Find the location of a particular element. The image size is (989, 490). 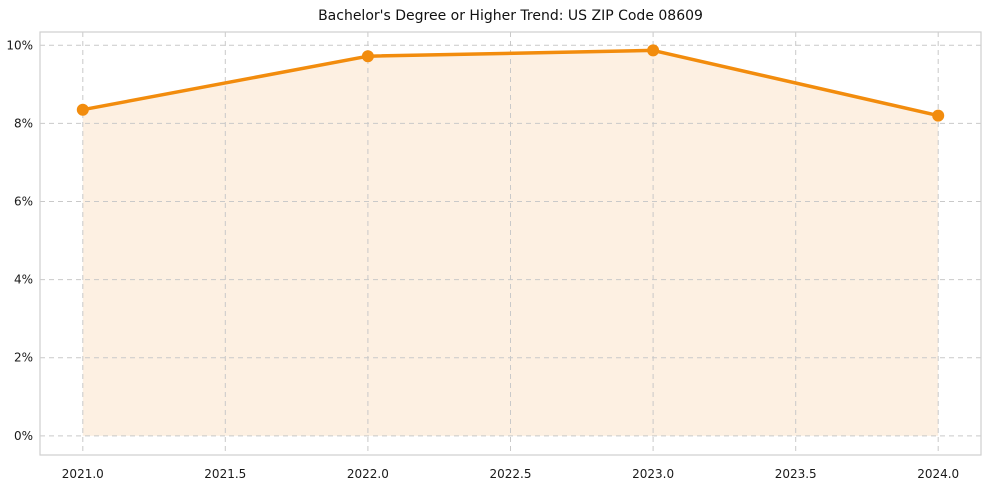

y-tick-label: 6% is located at coordinates (23, 202).